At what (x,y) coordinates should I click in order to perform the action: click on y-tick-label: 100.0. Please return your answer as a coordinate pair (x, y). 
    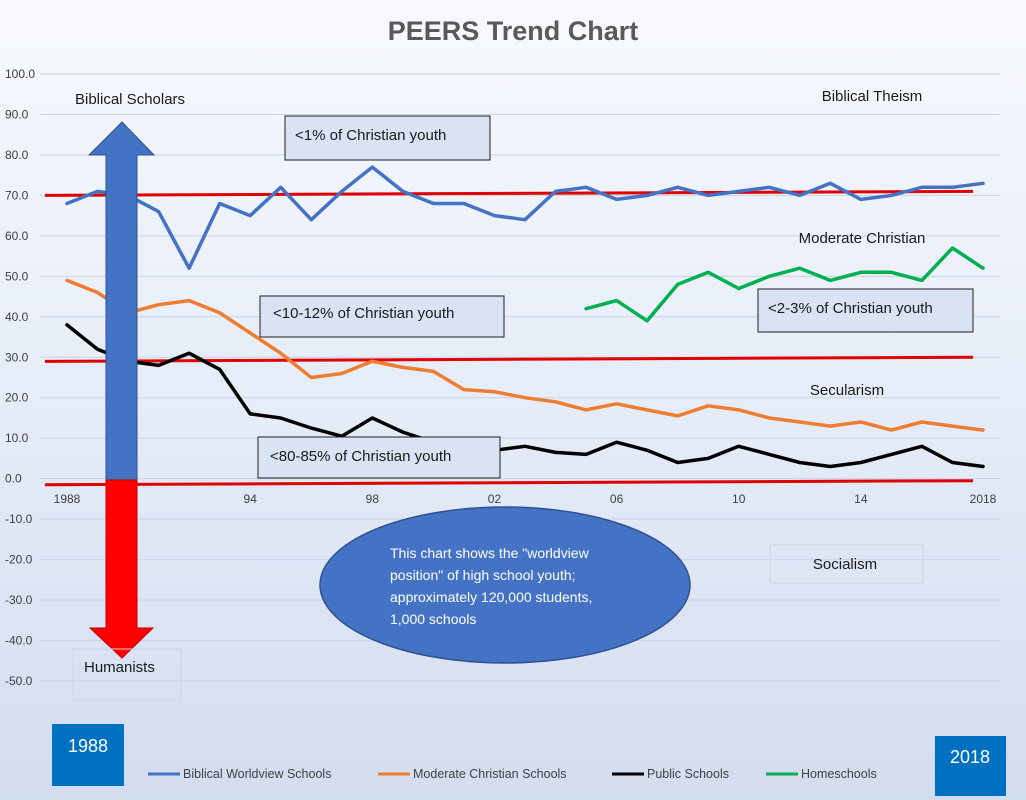
    Looking at the image, I should click on (20, 74).